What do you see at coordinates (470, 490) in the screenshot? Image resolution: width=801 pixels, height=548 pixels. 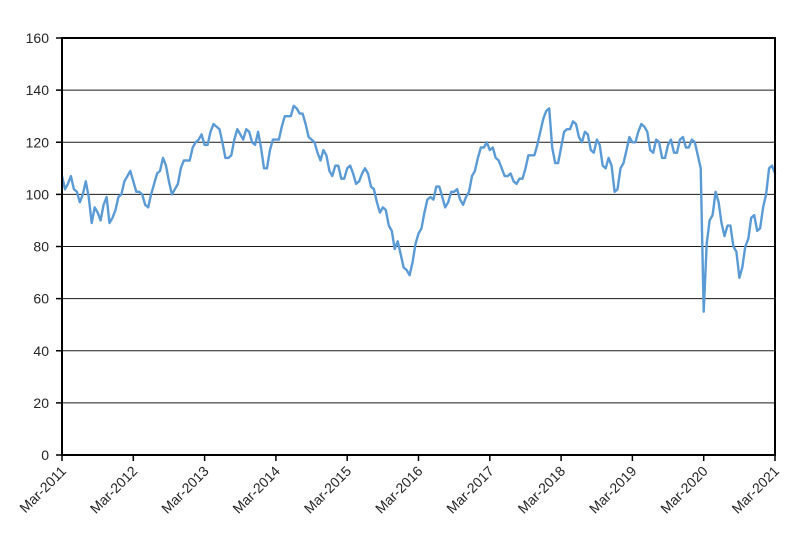 I see `x-tick-label: Mar-2017` at bounding box center [470, 490].